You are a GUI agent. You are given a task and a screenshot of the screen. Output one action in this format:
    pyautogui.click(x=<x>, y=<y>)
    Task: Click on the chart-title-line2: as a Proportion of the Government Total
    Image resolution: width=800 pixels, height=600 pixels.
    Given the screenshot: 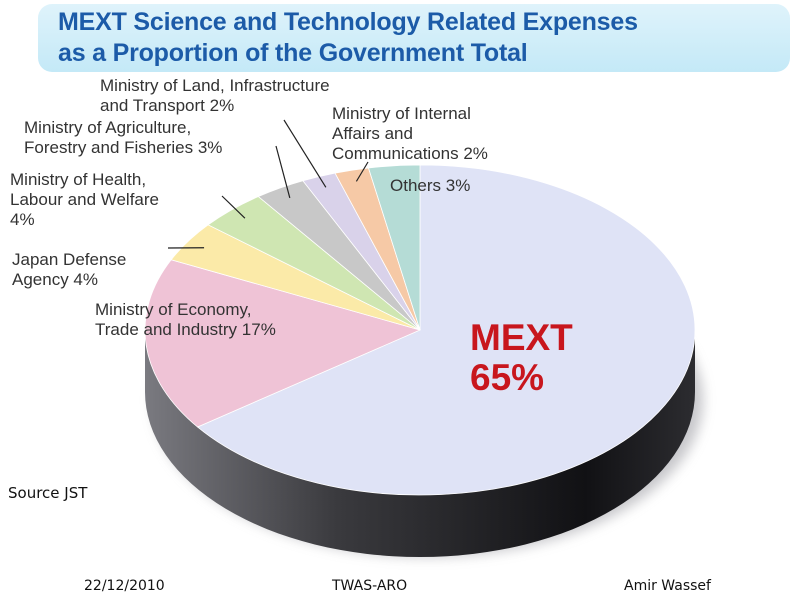 What is the action you would take?
    pyautogui.click(x=293, y=53)
    